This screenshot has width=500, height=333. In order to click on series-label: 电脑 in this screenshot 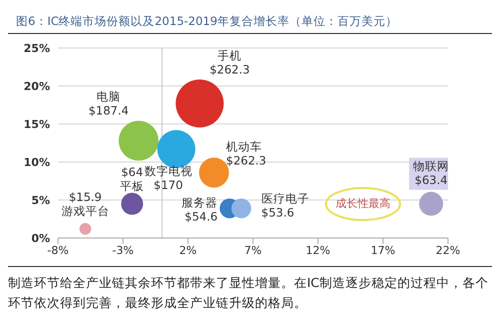, I will do `click(108, 97)`.